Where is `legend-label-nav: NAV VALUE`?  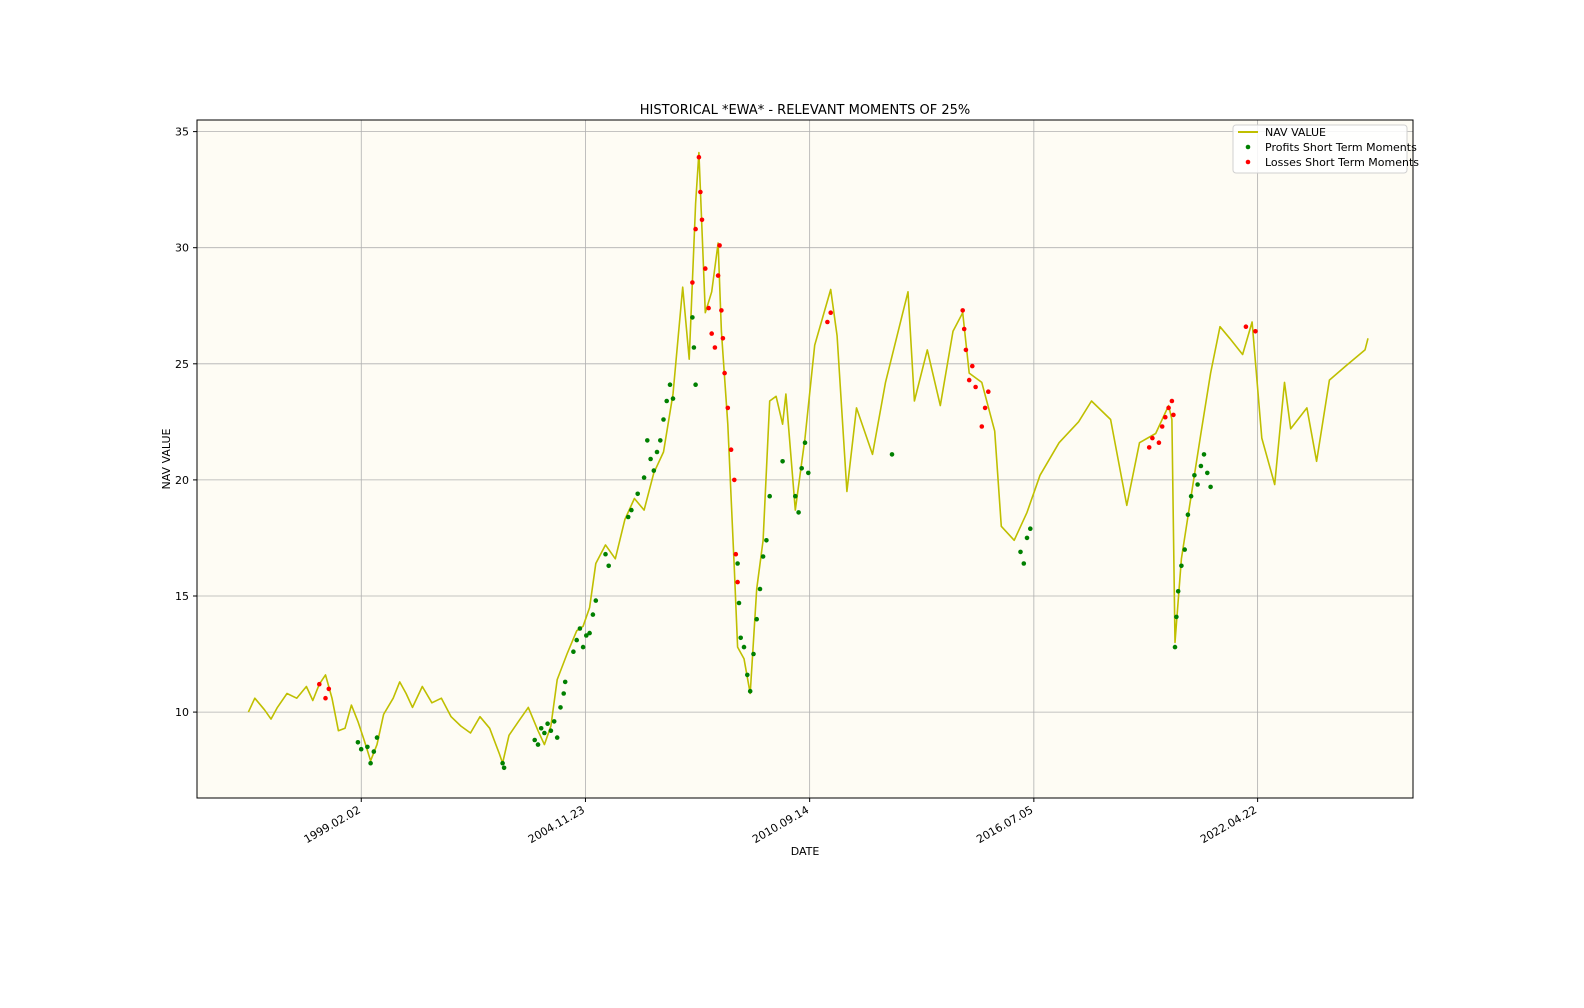 legend-label-nav: NAV VALUE is located at coordinates (1295, 132).